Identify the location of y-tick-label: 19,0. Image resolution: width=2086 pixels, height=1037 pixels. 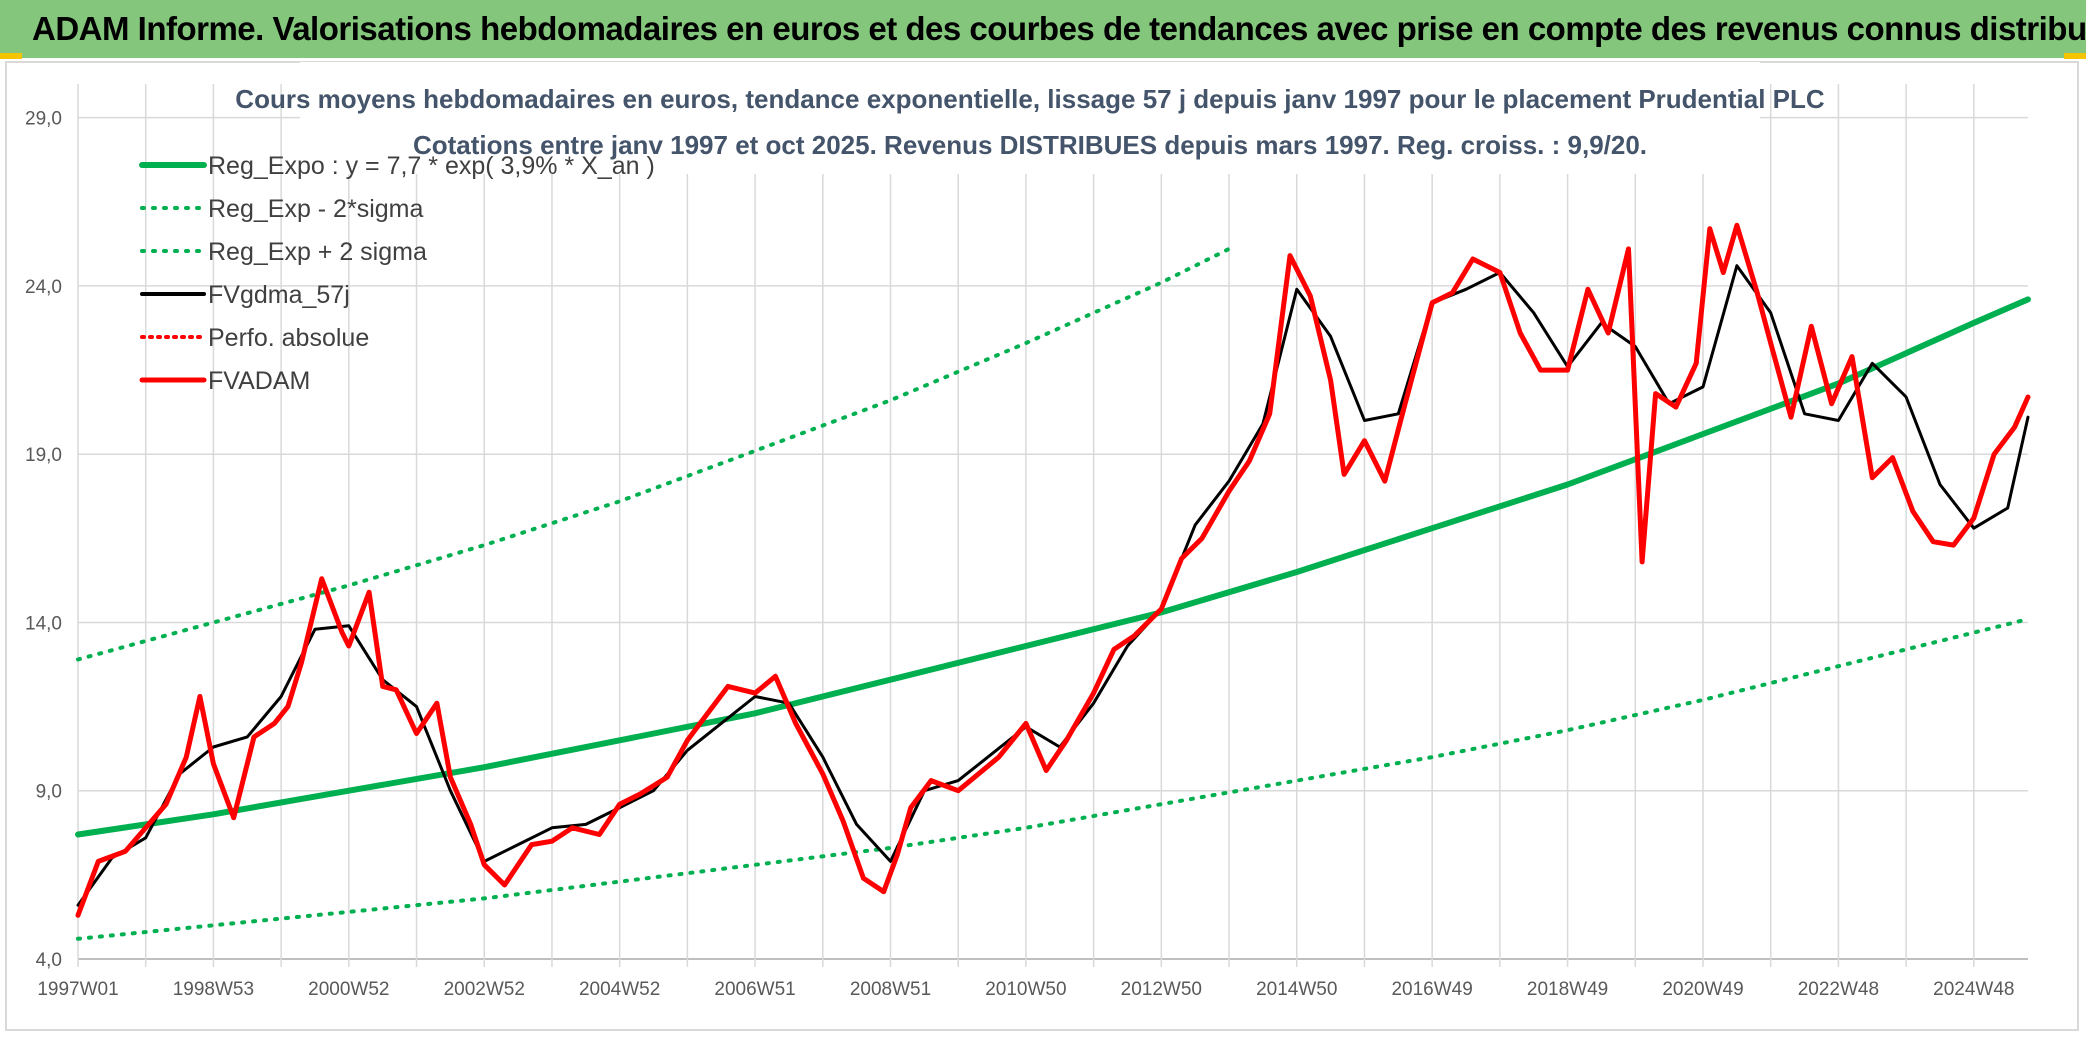
(43, 455).